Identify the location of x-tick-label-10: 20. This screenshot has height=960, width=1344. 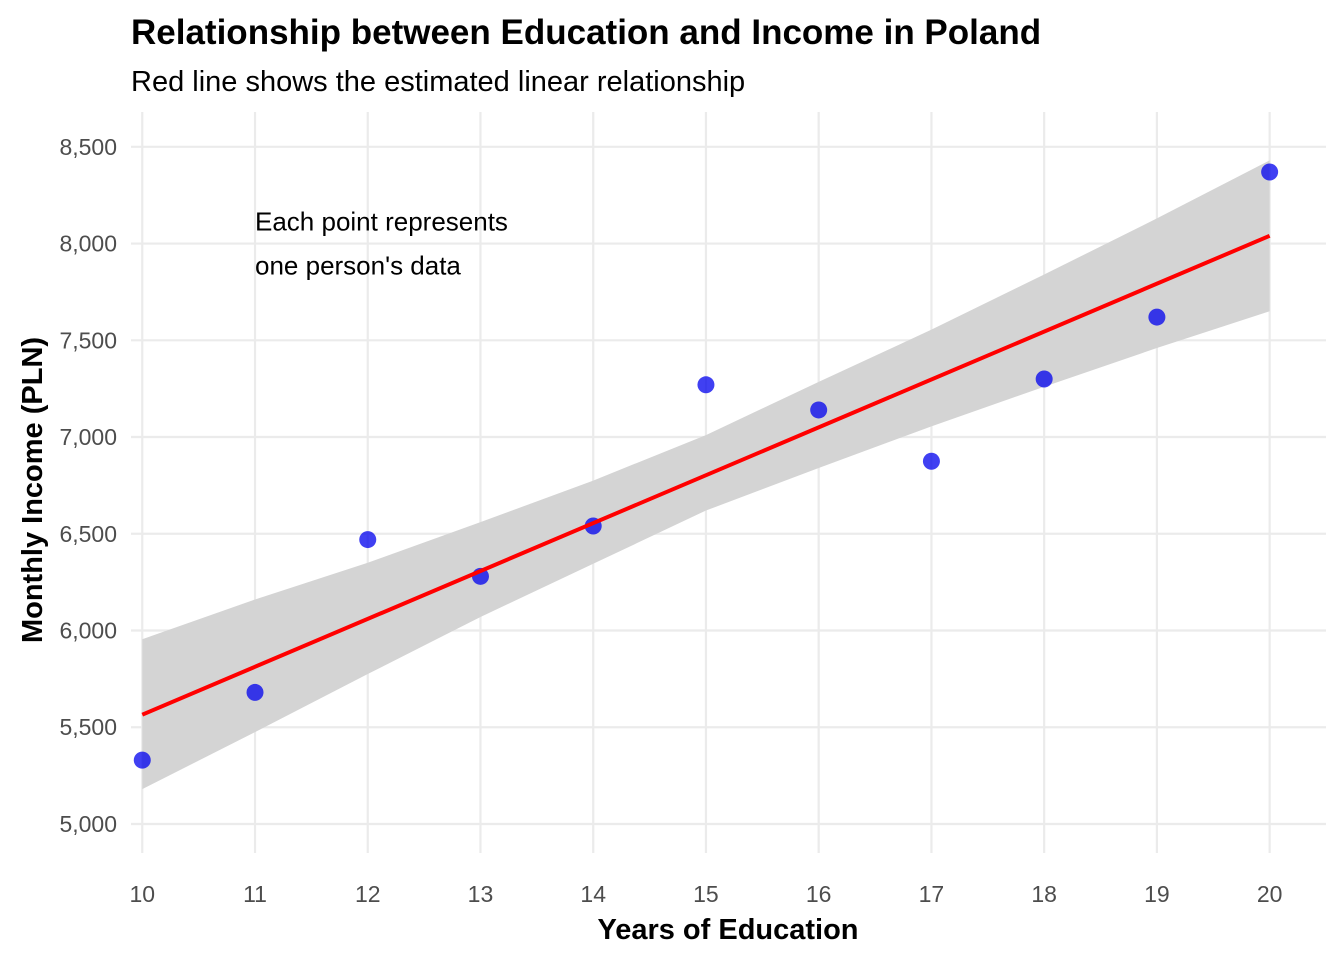
(1270, 894).